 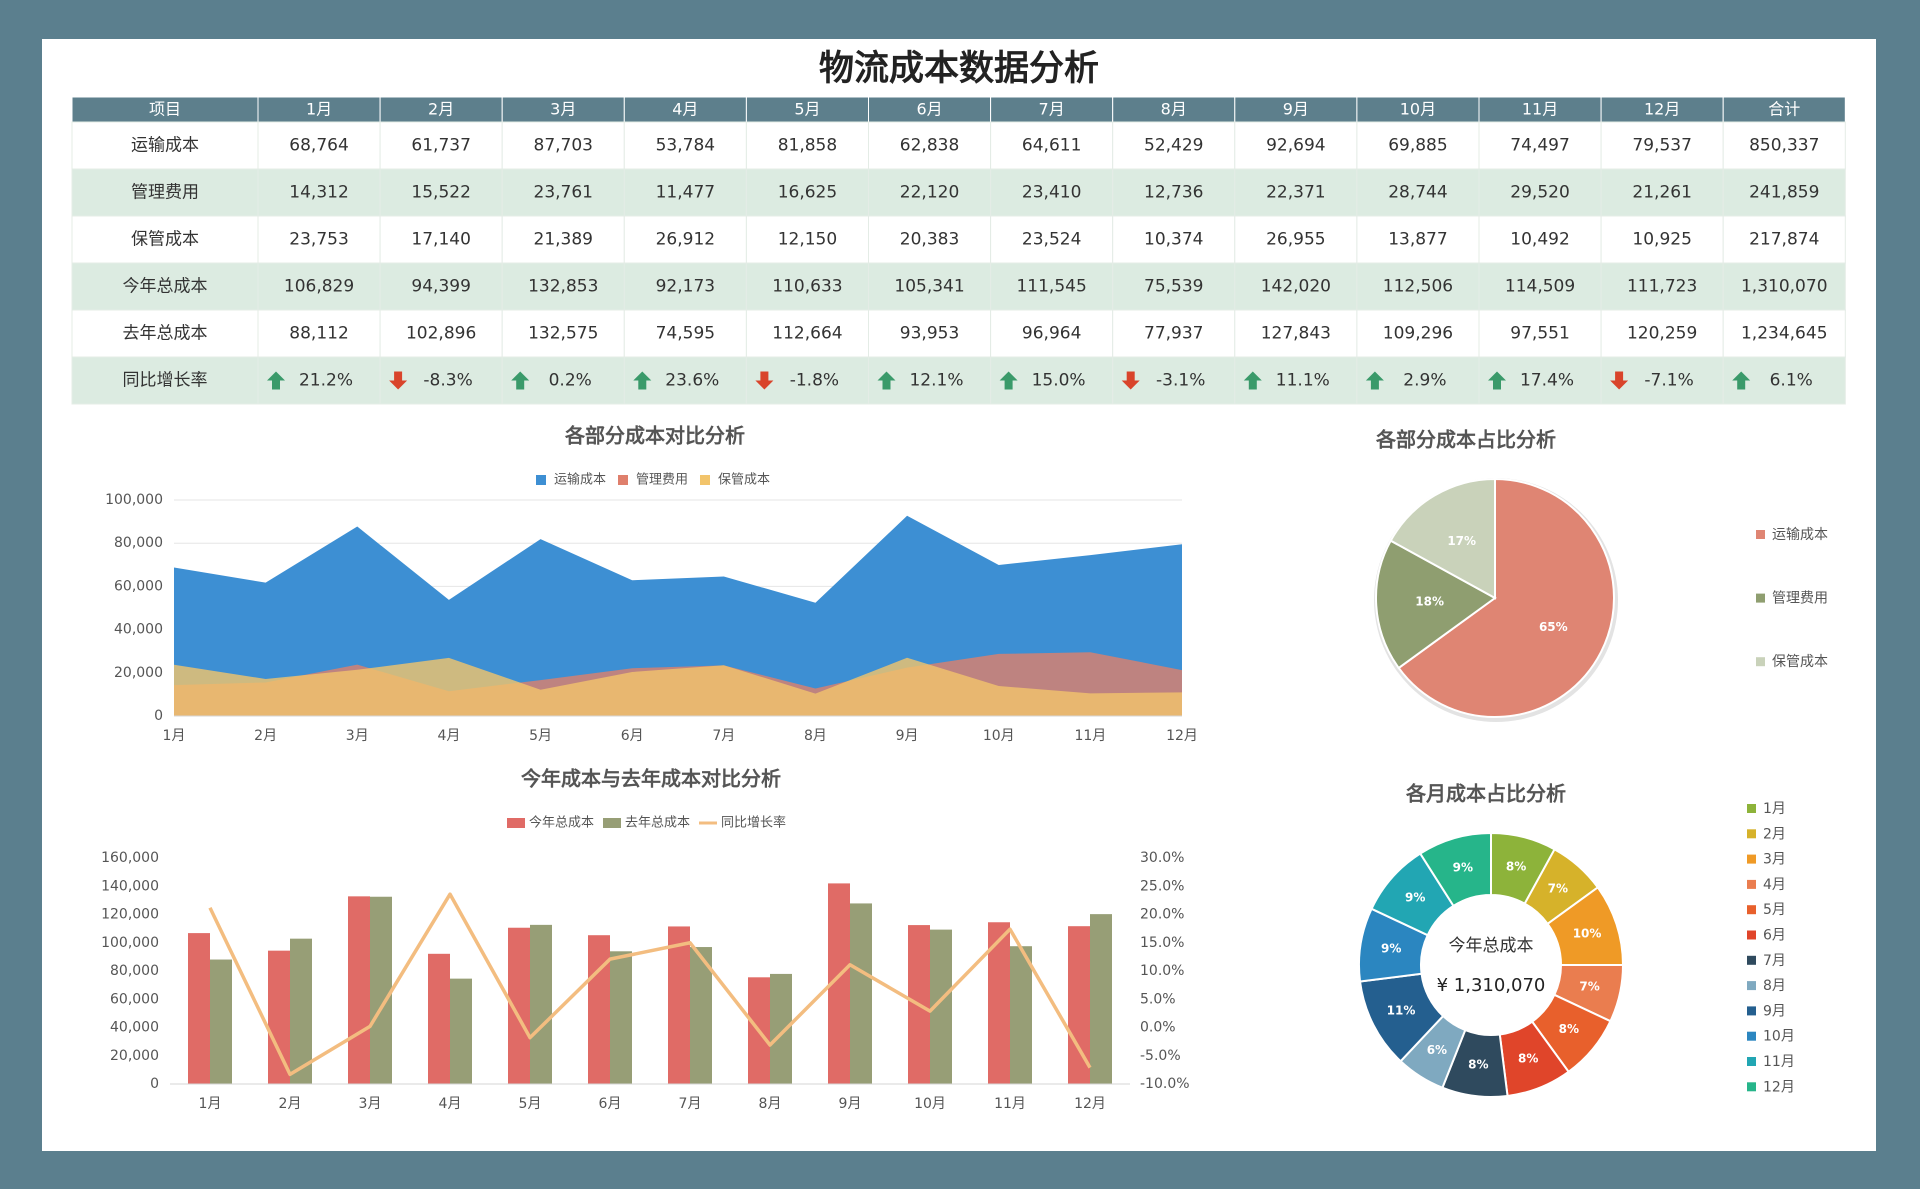 What do you see at coordinates (1539, 334) in the screenshot?
I see `cell-text: 97,551` at bounding box center [1539, 334].